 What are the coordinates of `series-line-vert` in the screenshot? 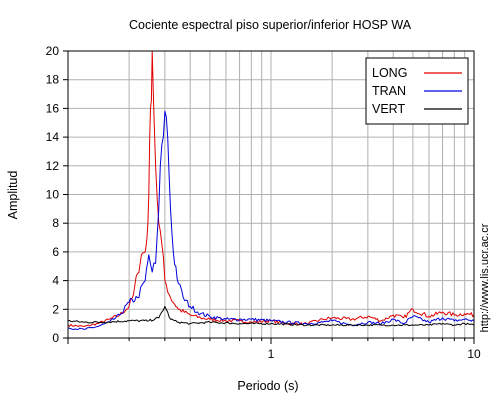 It's located at (271, 316).